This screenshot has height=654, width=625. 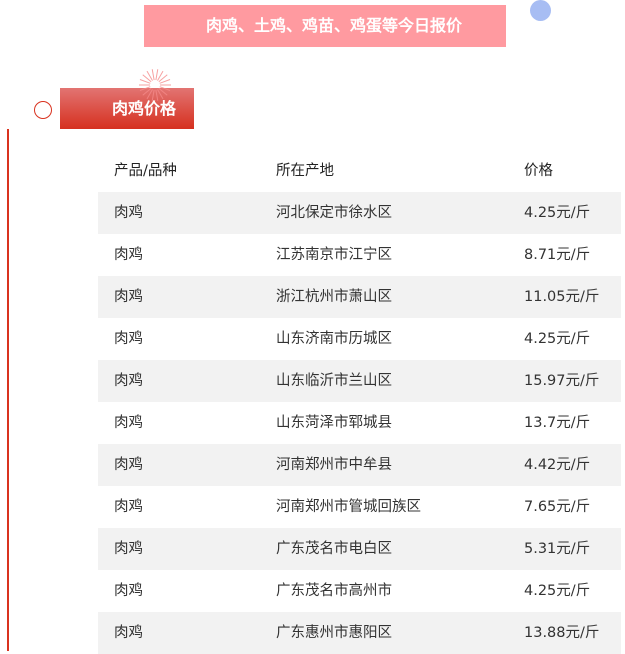 I want to click on cell-price: 15.97元/斤, so click(x=562, y=381).